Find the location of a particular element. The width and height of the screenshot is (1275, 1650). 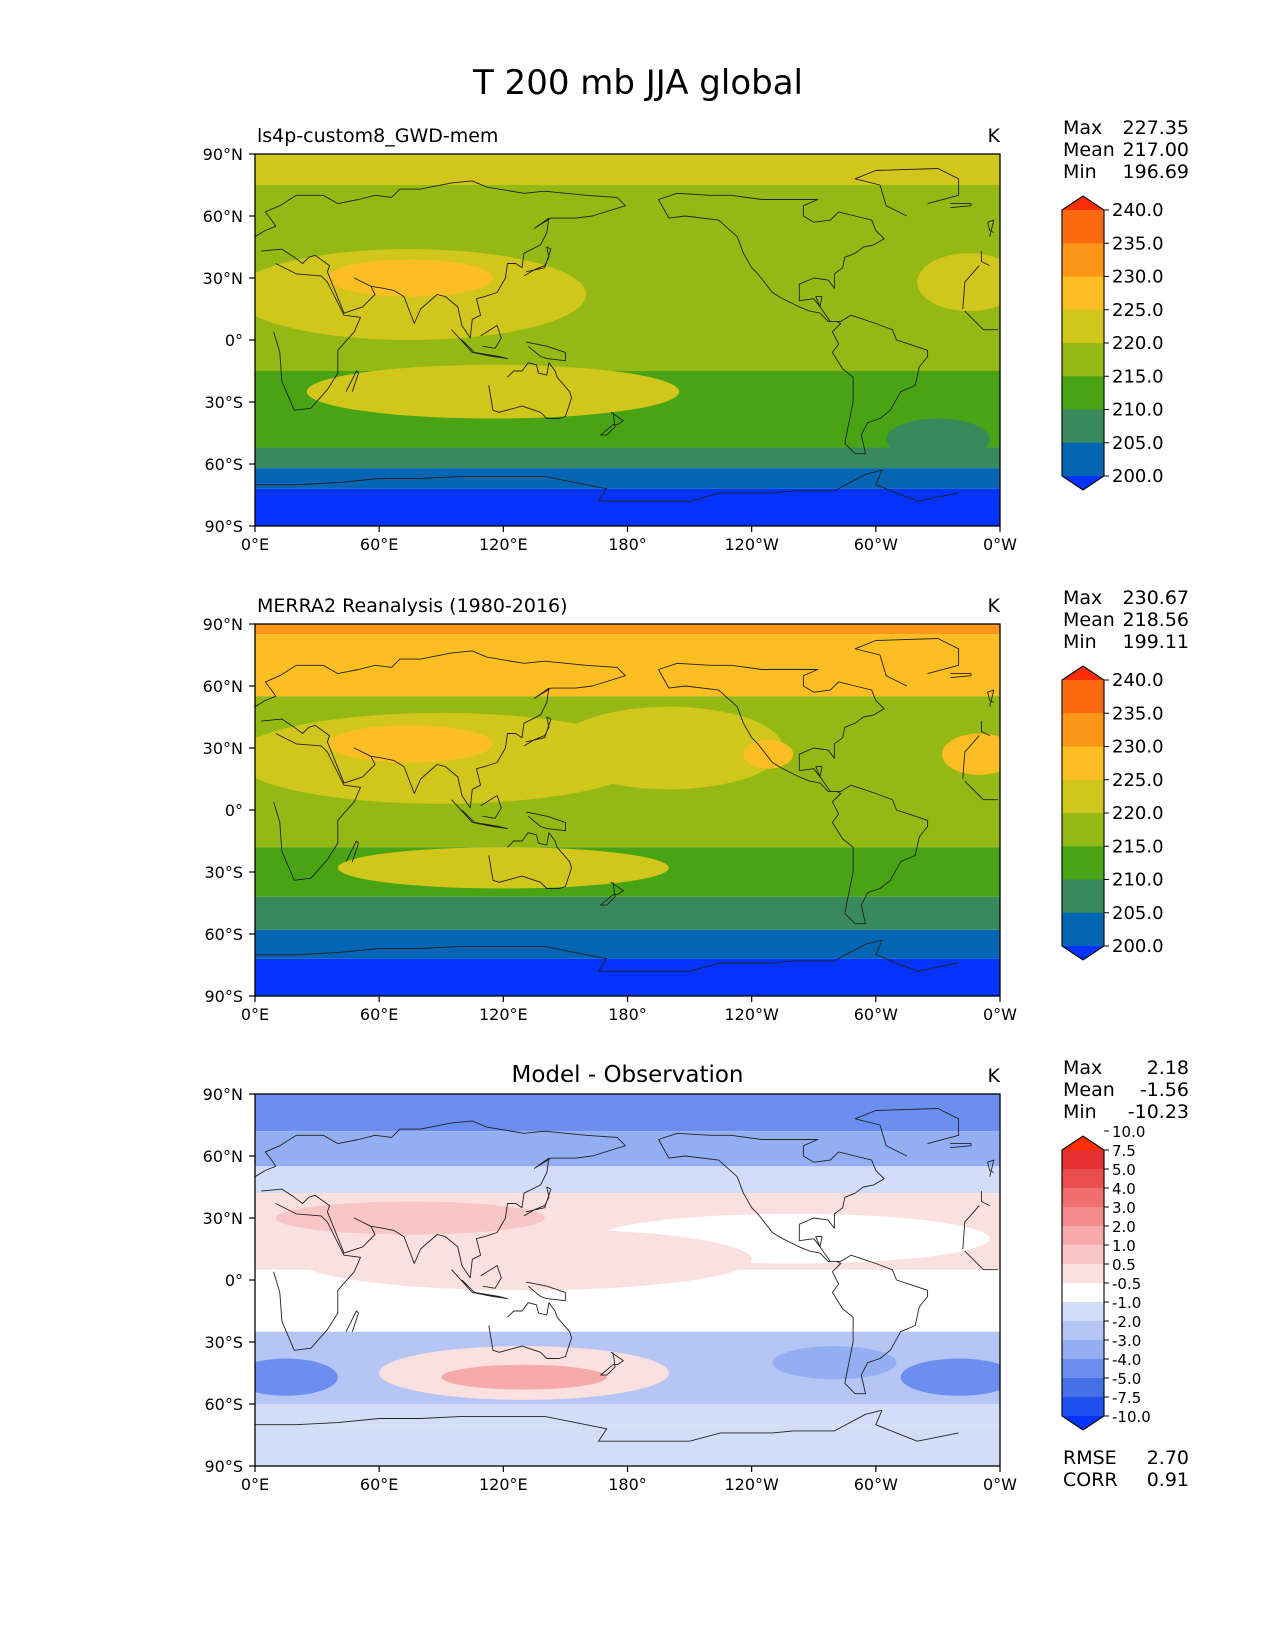

reference-y-tick-label-0: 90°N is located at coordinates (223, 624).